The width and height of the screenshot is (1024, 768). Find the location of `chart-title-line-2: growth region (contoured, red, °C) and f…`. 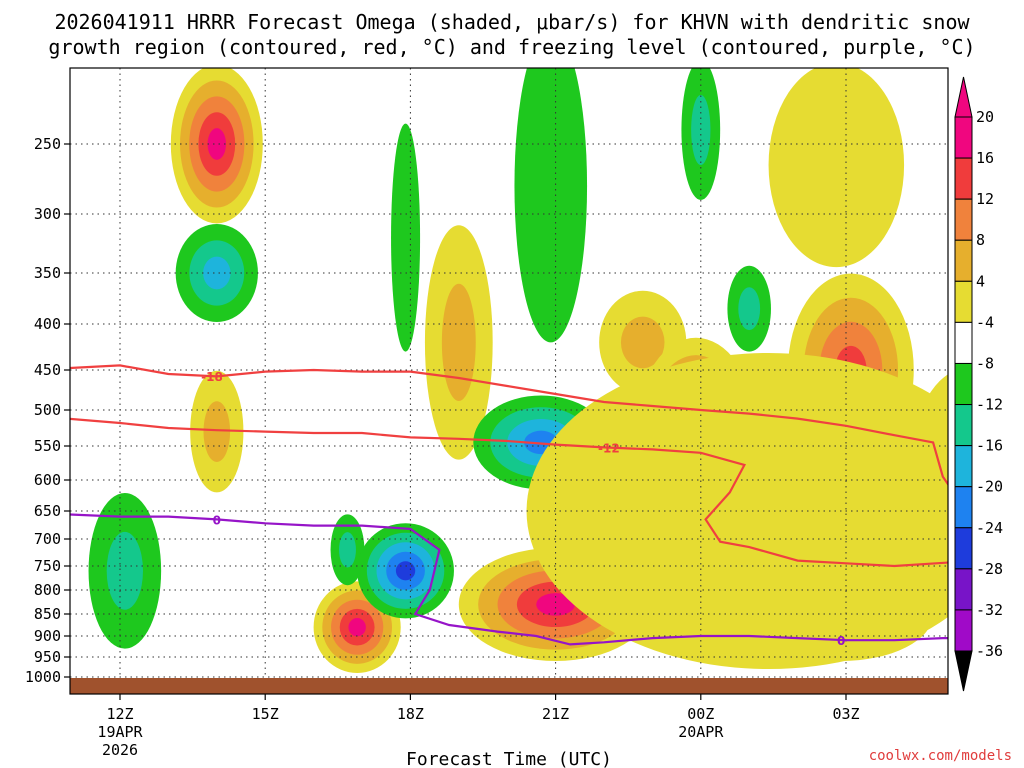

chart-title-line-2: growth region (contoured, red, °C) and f… is located at coordinates (511, 47).